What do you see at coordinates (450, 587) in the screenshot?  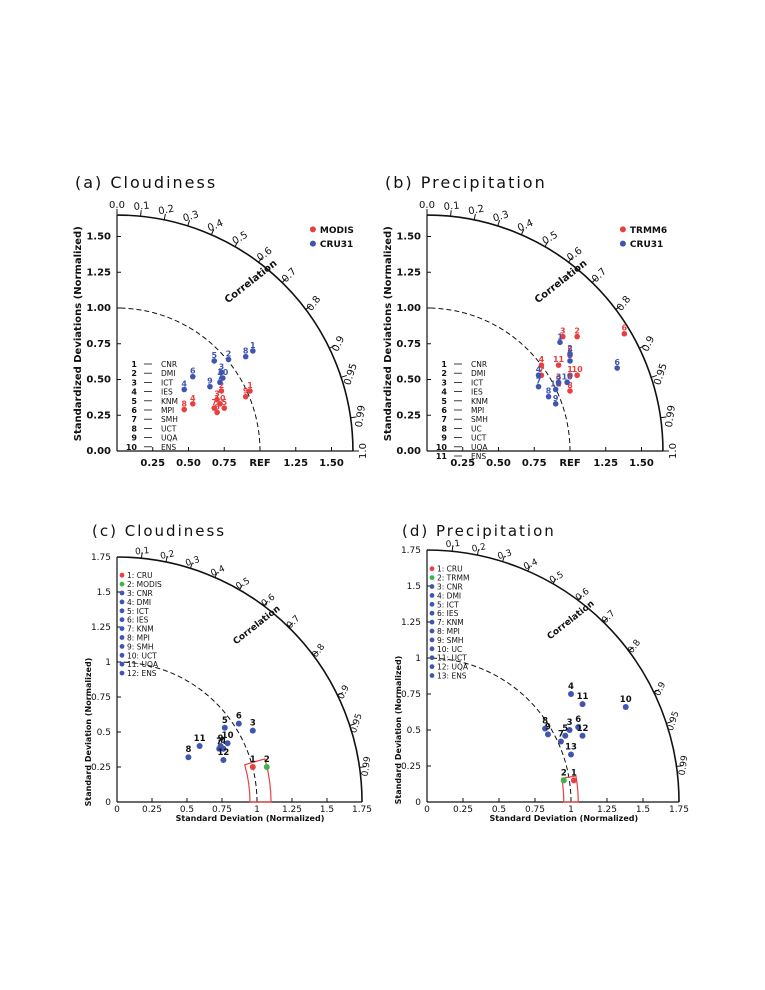 I see `legend-label: 3: CNR` at bounding box center [450, 587].